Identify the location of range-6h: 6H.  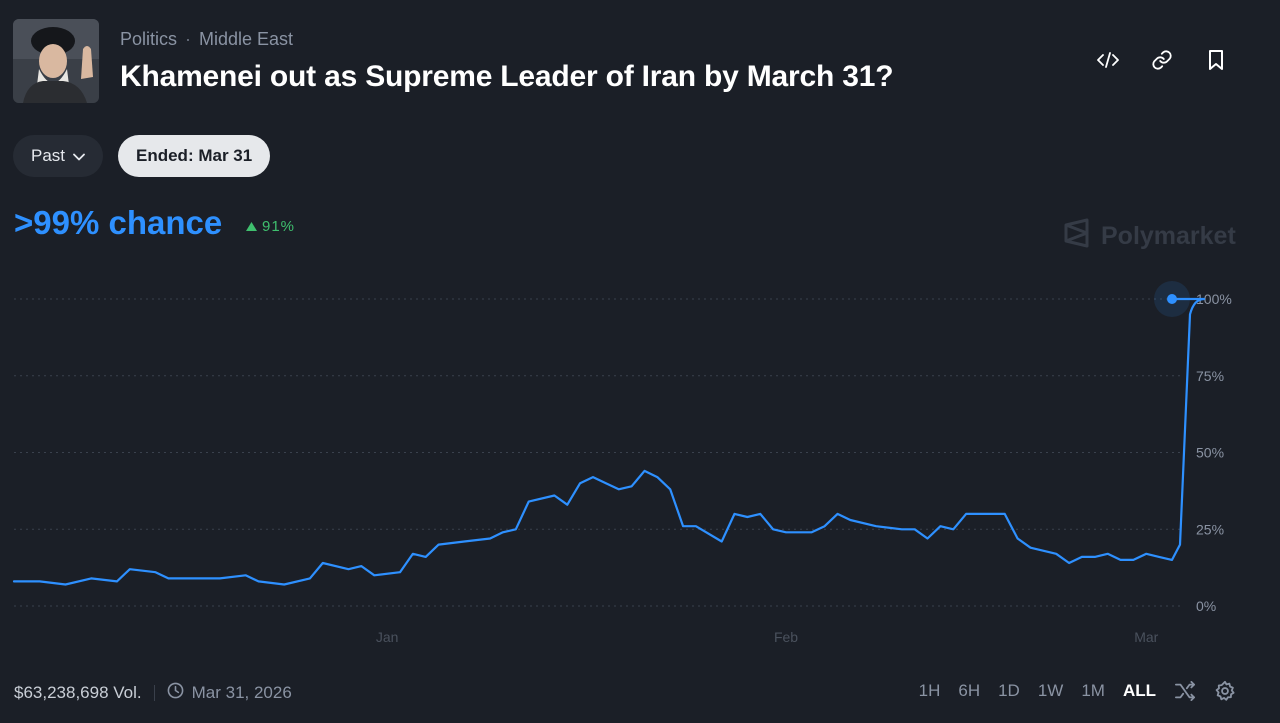
(969, 690).